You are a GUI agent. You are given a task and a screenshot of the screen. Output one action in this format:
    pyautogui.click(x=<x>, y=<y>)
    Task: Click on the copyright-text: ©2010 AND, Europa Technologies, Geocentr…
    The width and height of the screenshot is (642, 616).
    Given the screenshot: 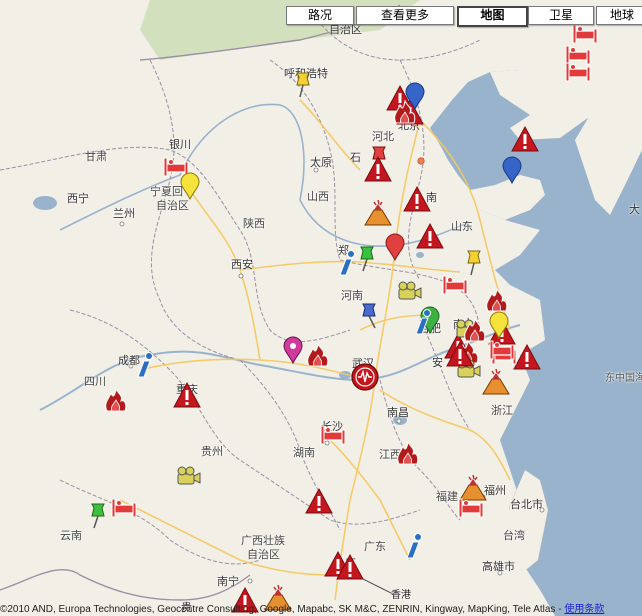 What is the action you would take?
    pyautogui.click(x=282, y=609)
    